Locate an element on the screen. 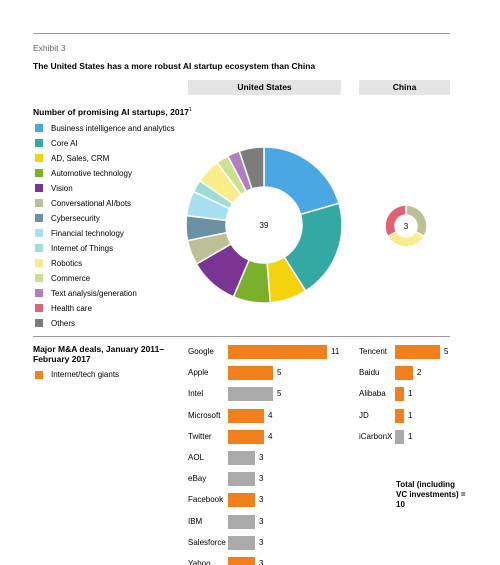 This screenshot has height=565, width=500. us-bar-apple is located at coordinates (250, 373).